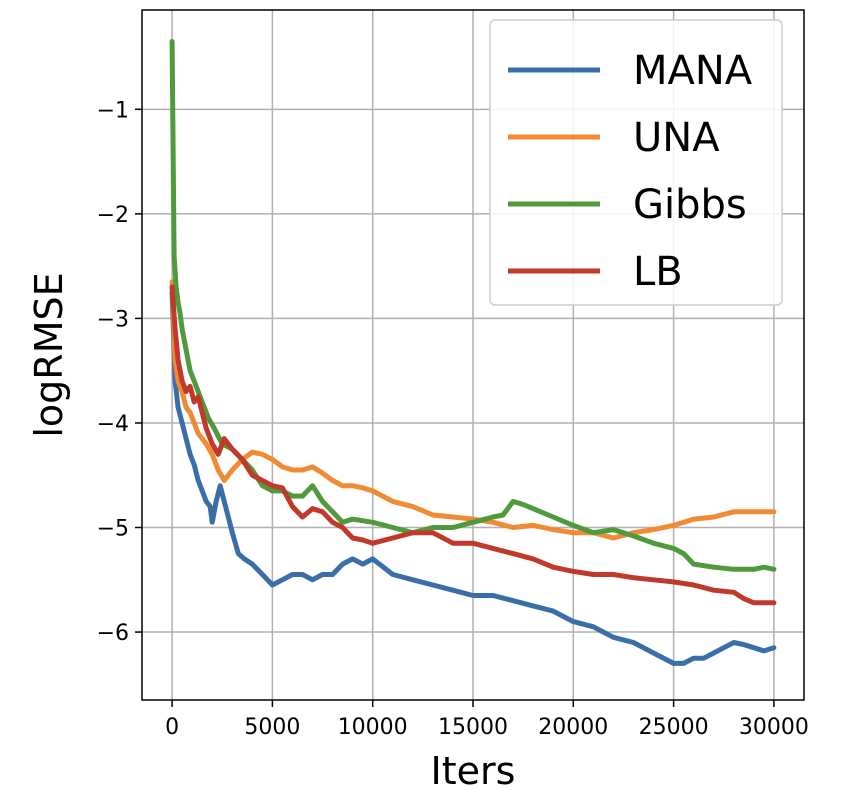  What do you see at coordinates (573, 727) in the screenshot?
I see `x-tick-label: 20000` at bounding box center [573, 727].